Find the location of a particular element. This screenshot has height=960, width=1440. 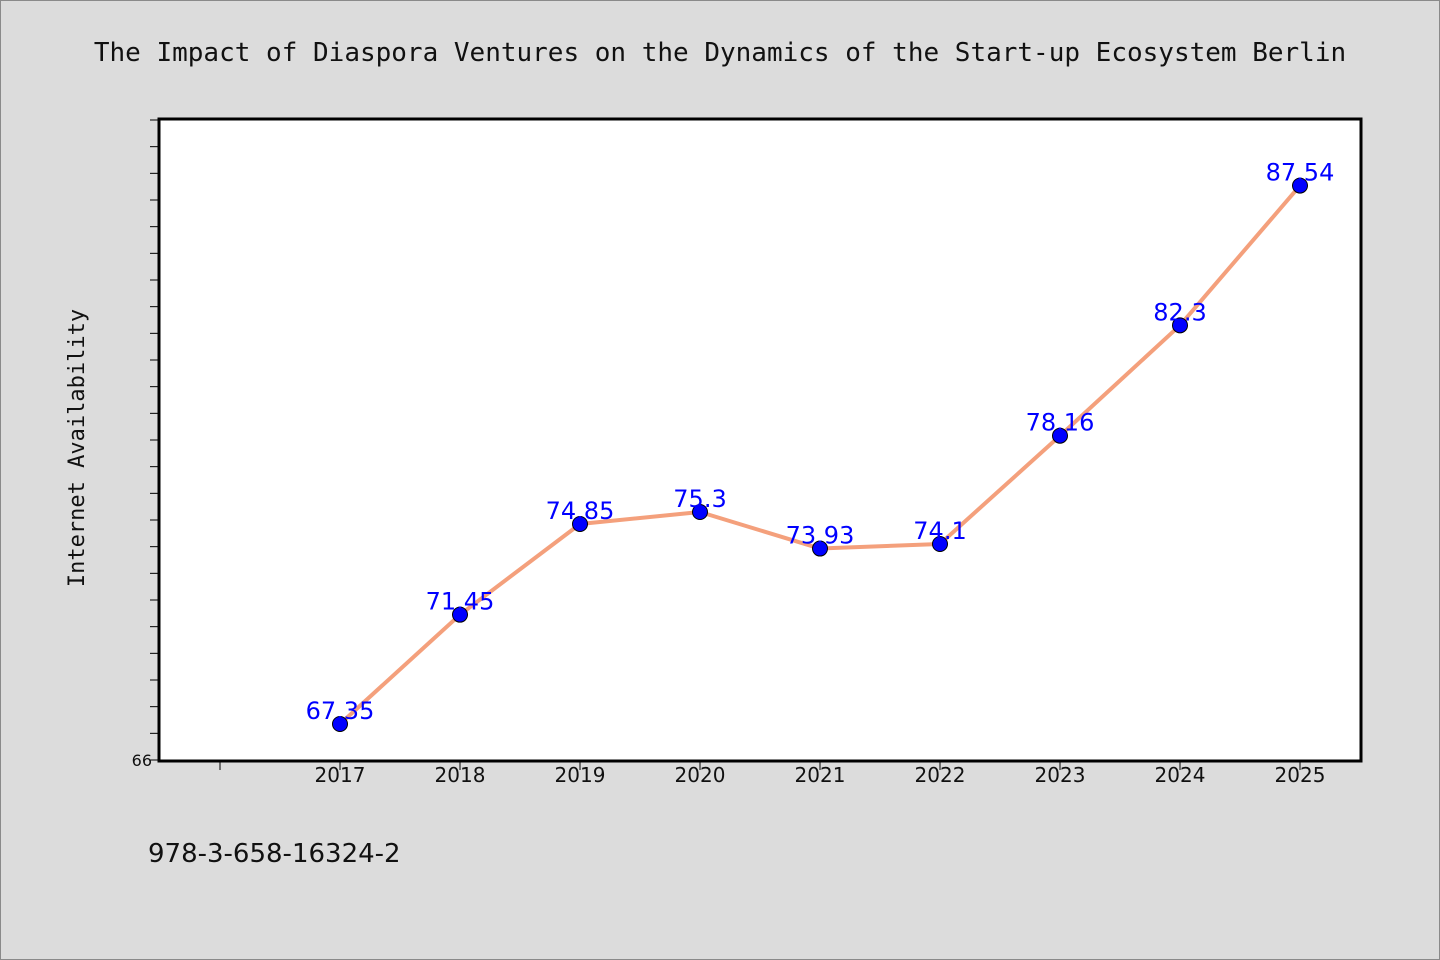

x-tick-label: 2022 is located at coordinates (940, 775).